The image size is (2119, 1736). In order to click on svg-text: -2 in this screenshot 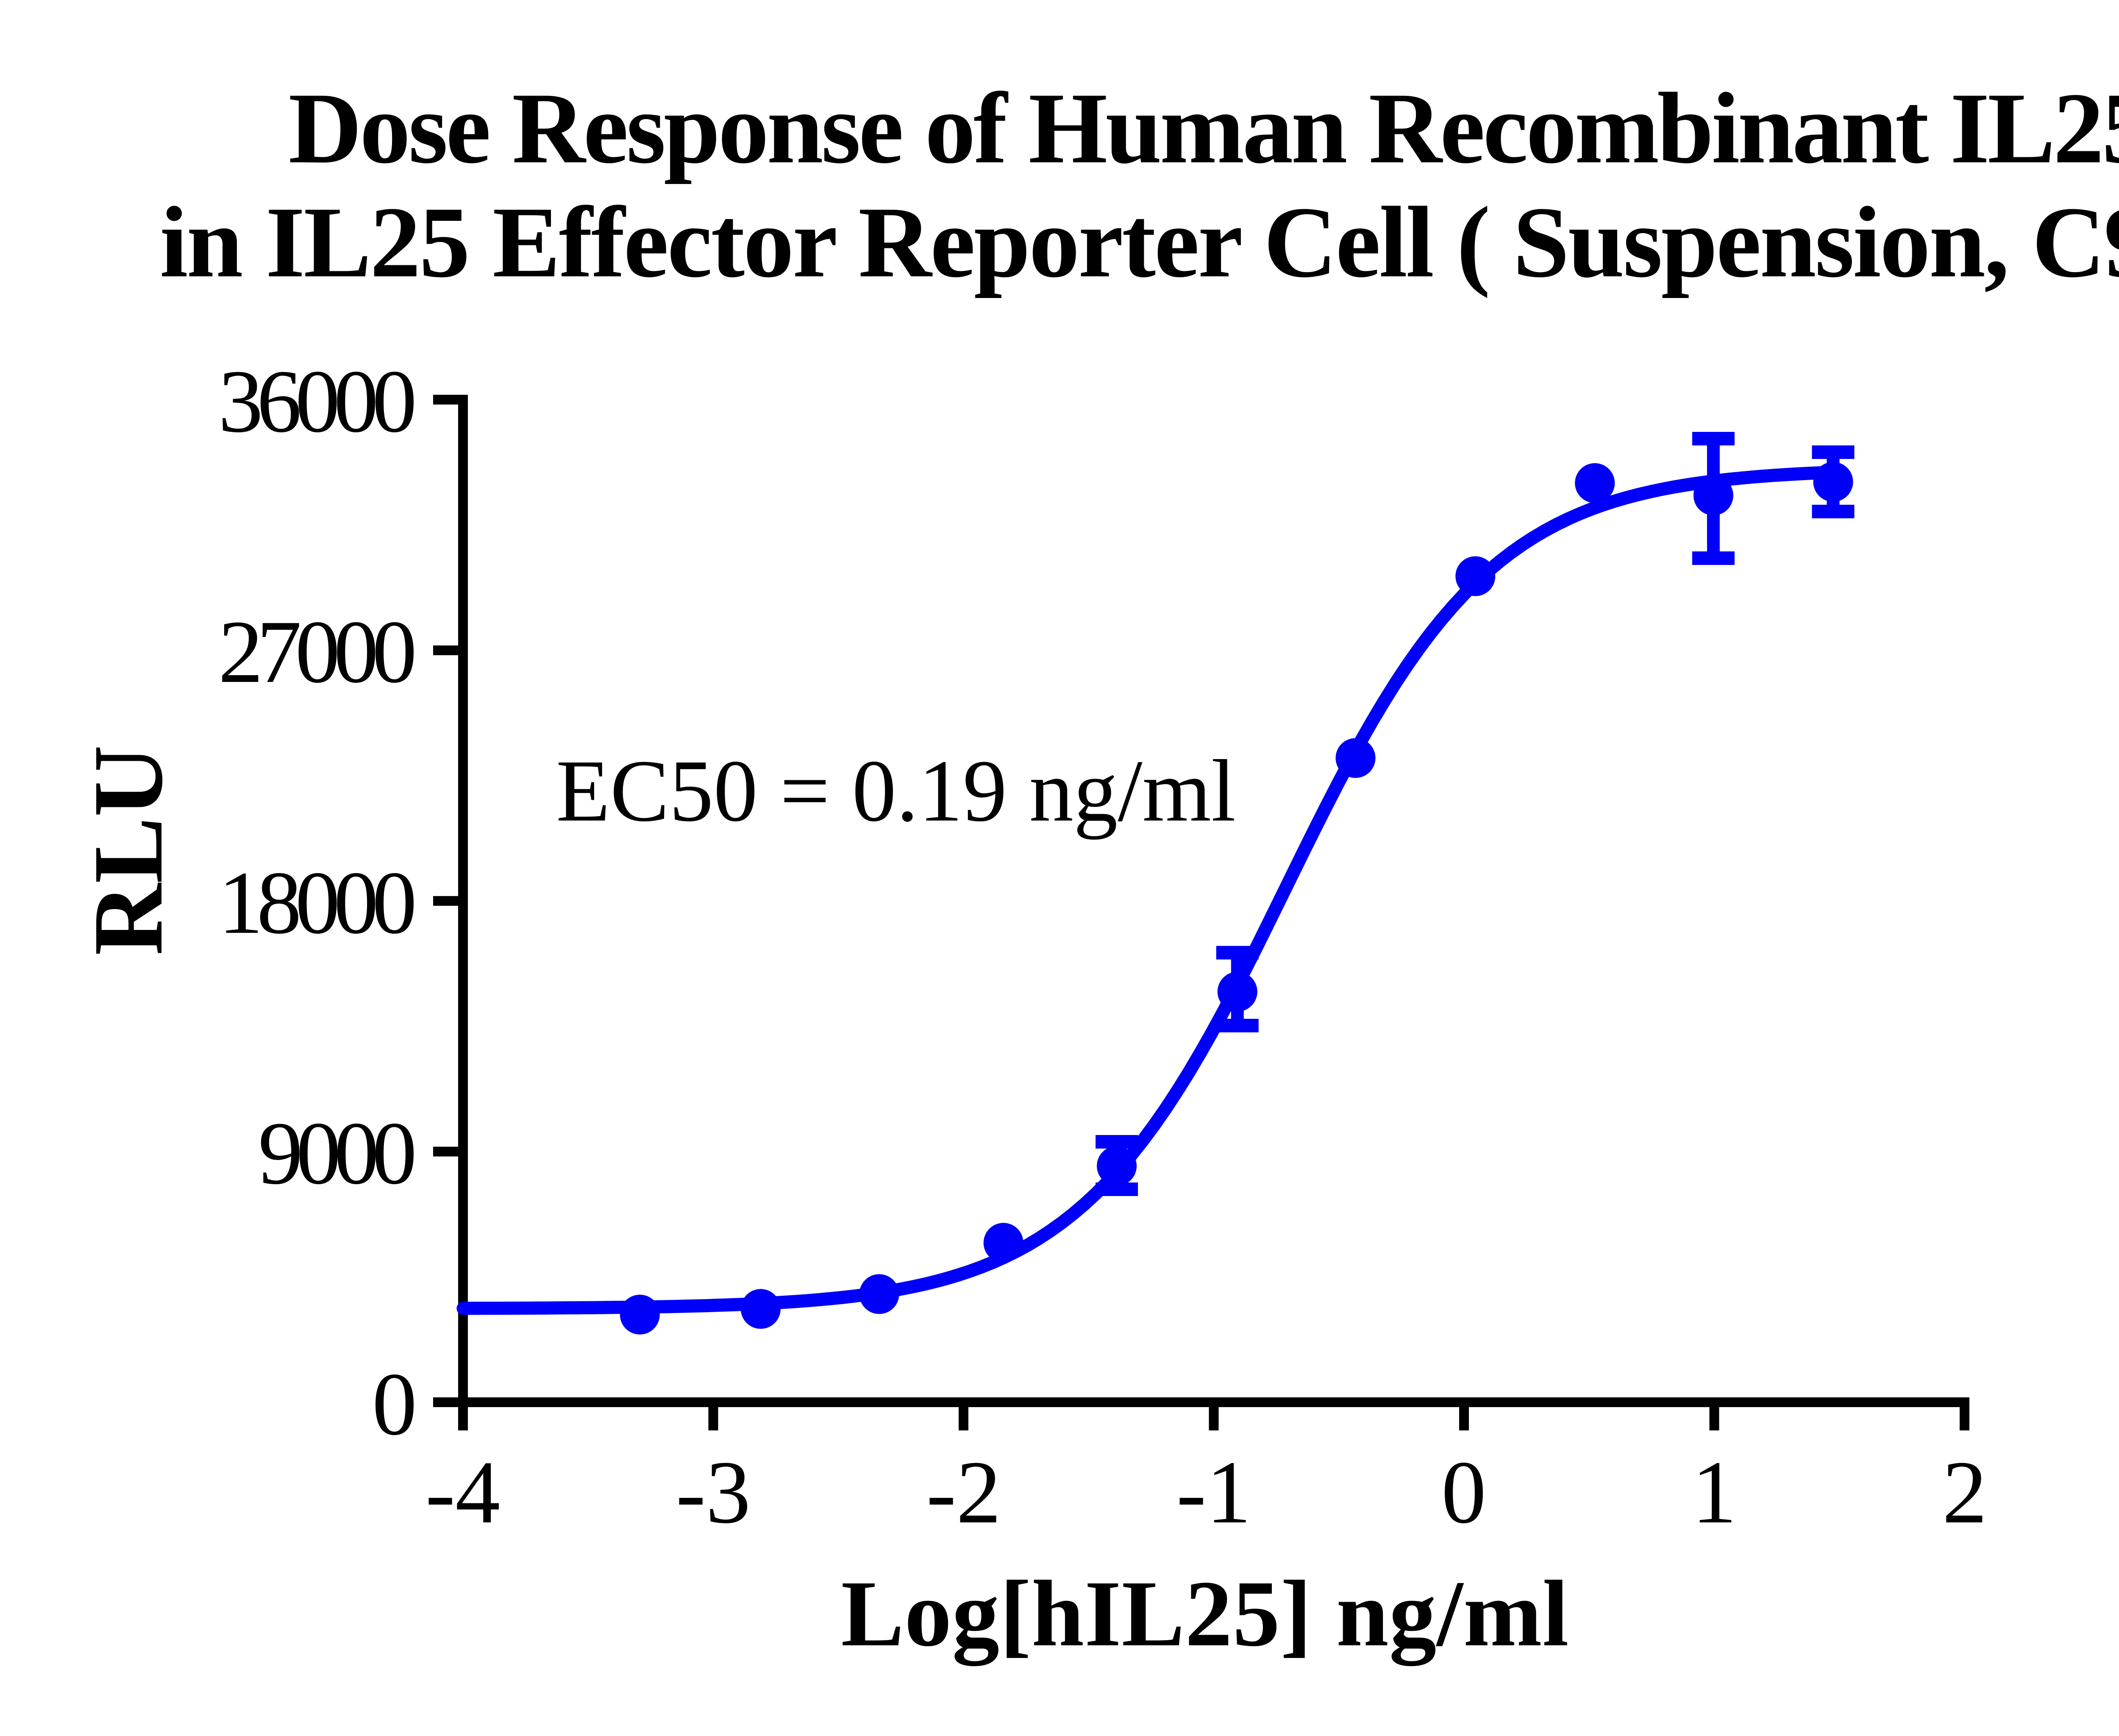, I will do `click(964, 1492)`.